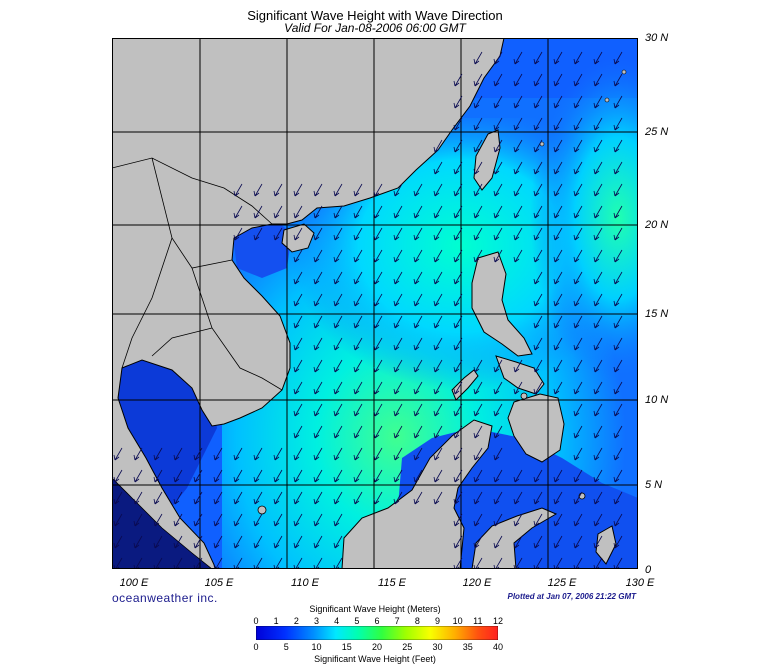 Image resolution: width=775 pixels, height=665 pixels. Describe the element at coordinates (219, 583) in the screenshot. I see `lon-label: 105 E` at that location.